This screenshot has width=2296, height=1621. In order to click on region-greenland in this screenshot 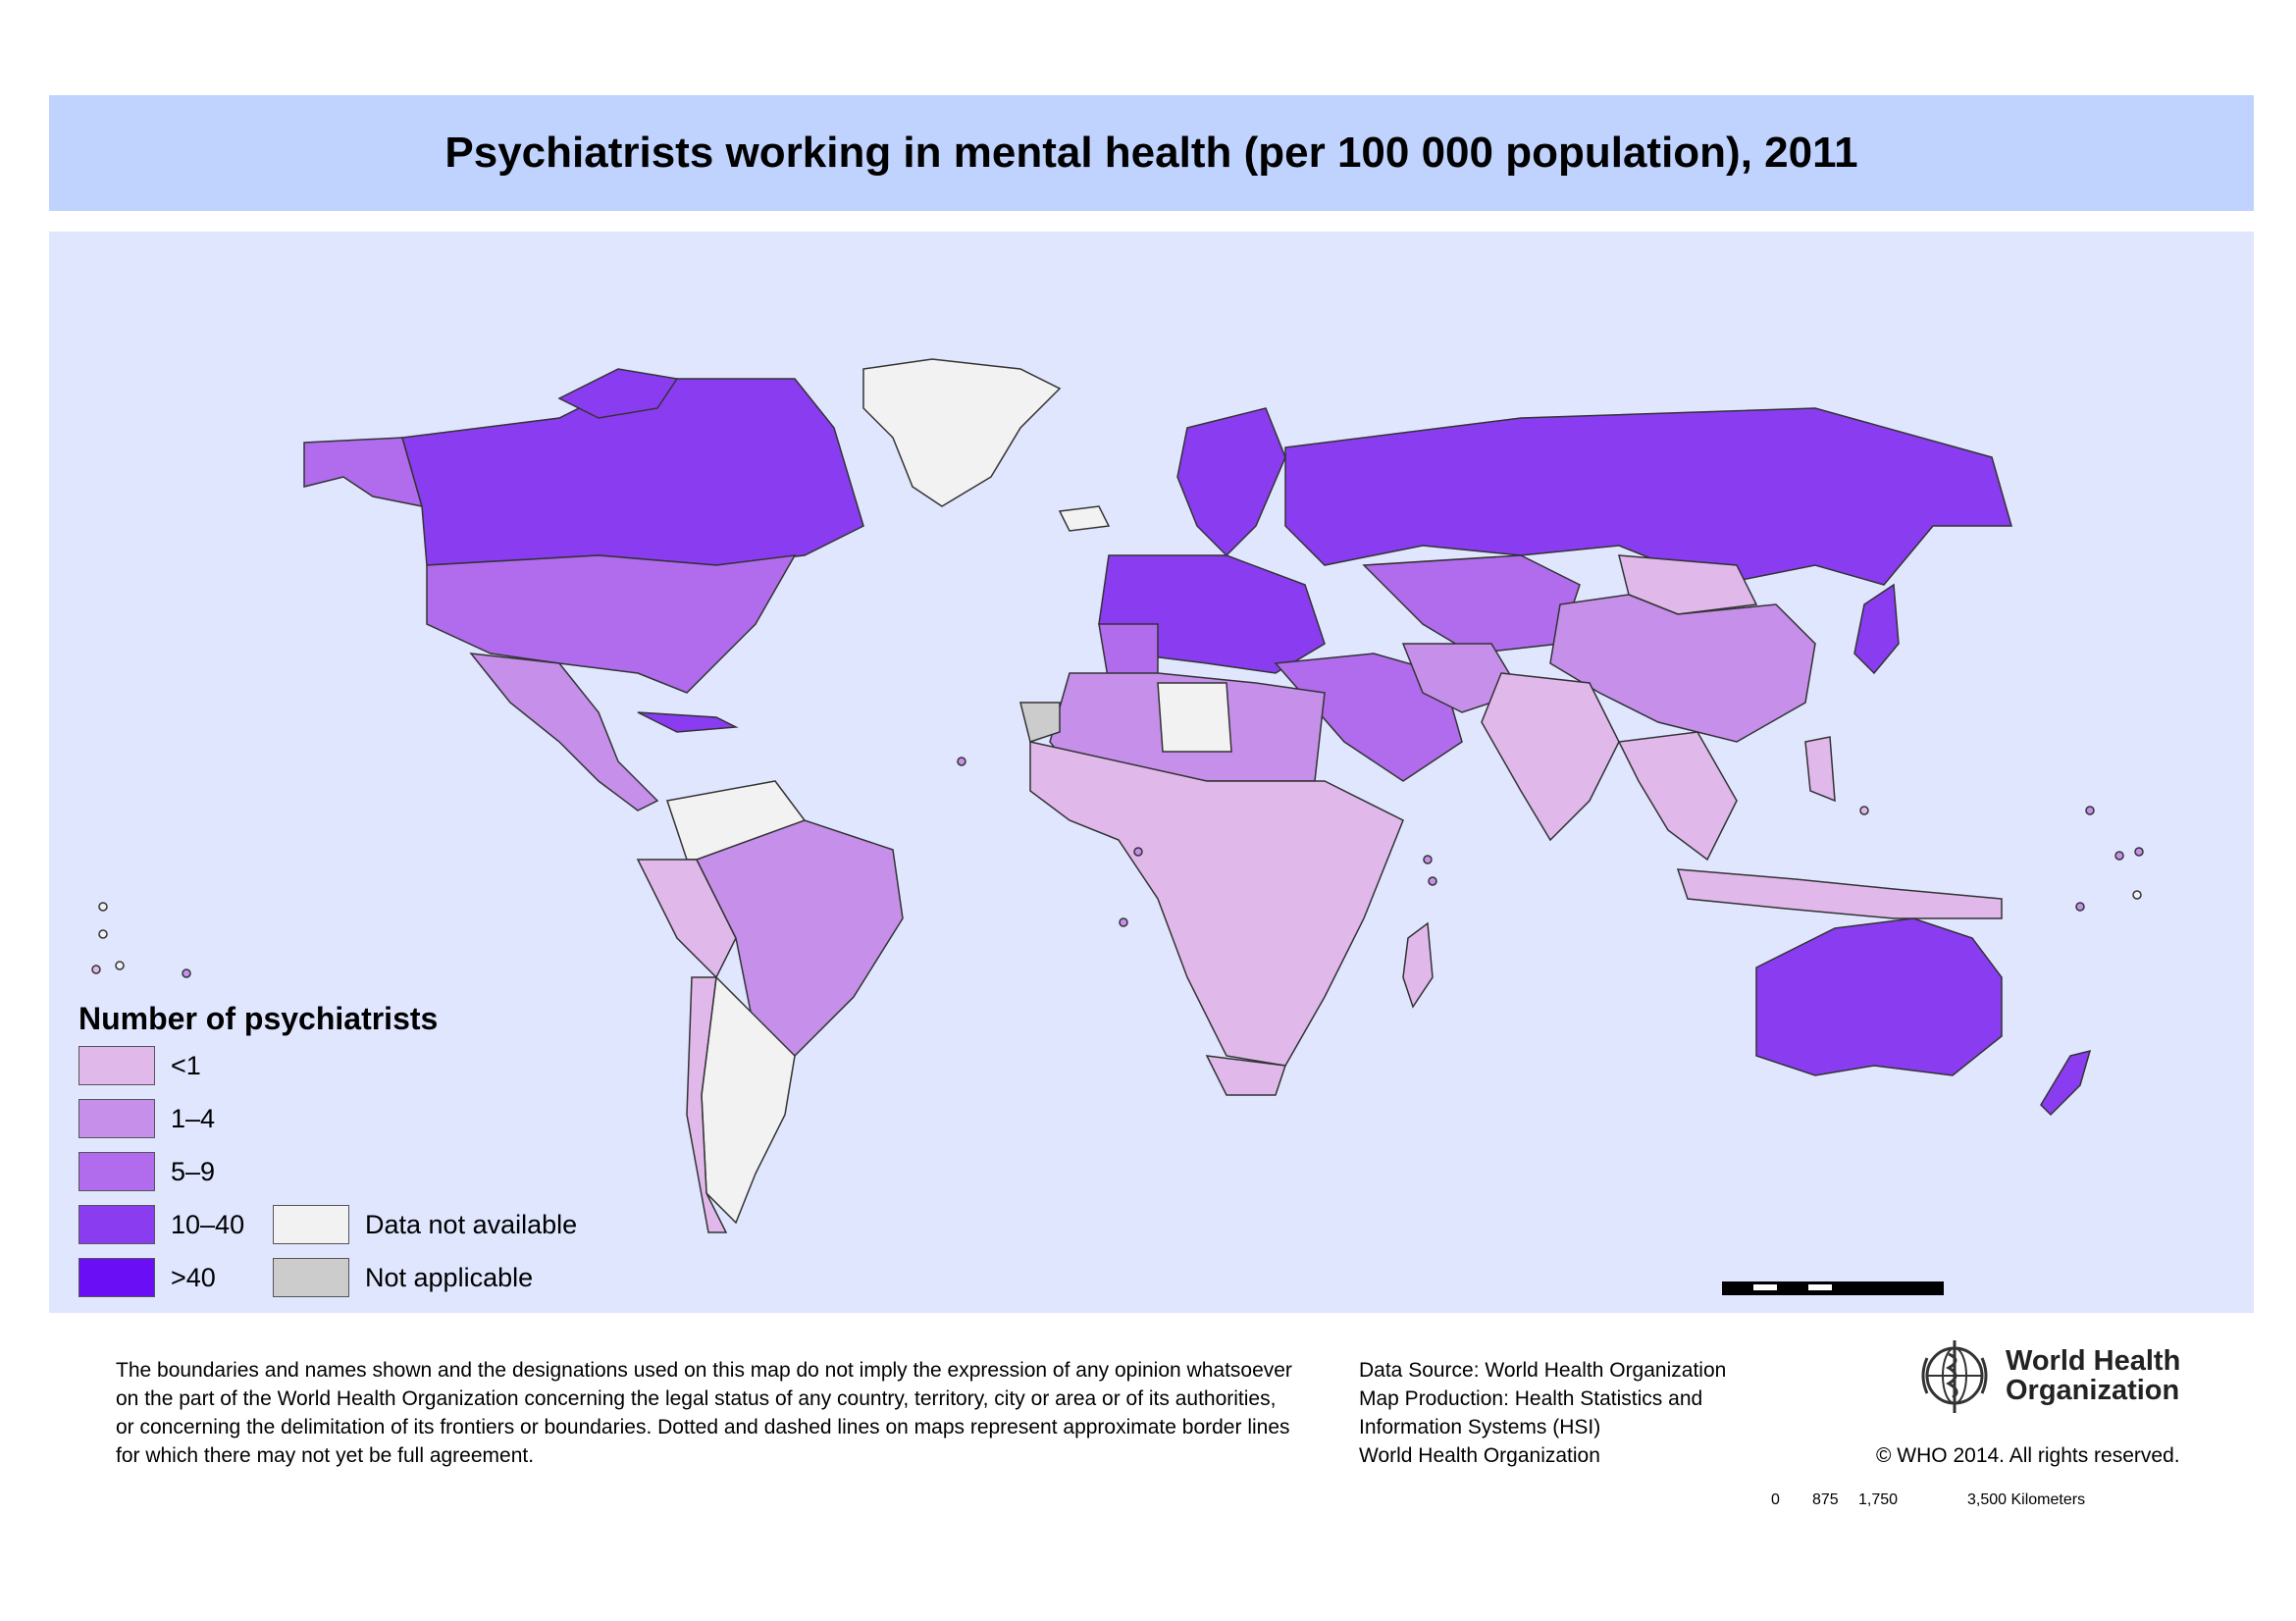, I will do `click(962, 432)`.